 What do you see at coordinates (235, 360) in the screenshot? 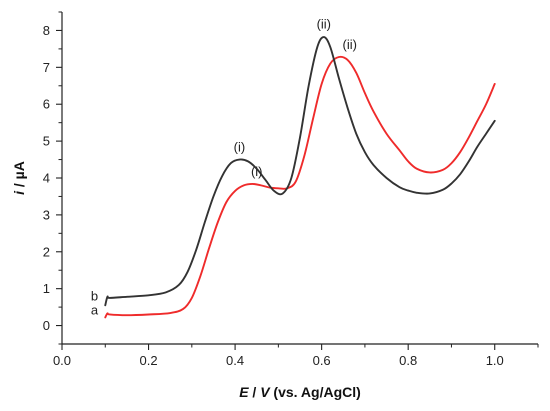
I see `x-tick-label: 0.4` at bounding box center [235, 360].